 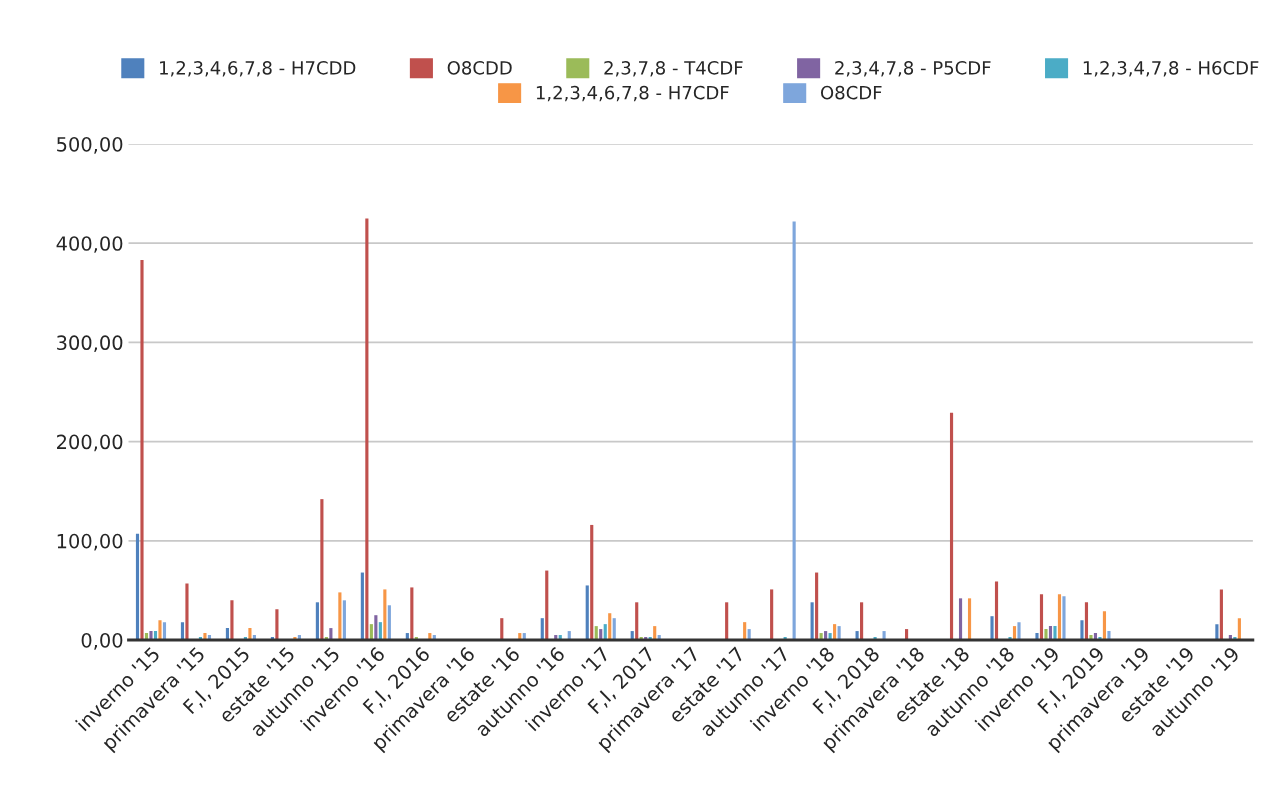 What do you see at coordinates (913, 68) in the screenshot?
I see `legend-label: 2,3,4,7,8 - P5CDF` at bounding box center [913, 68].